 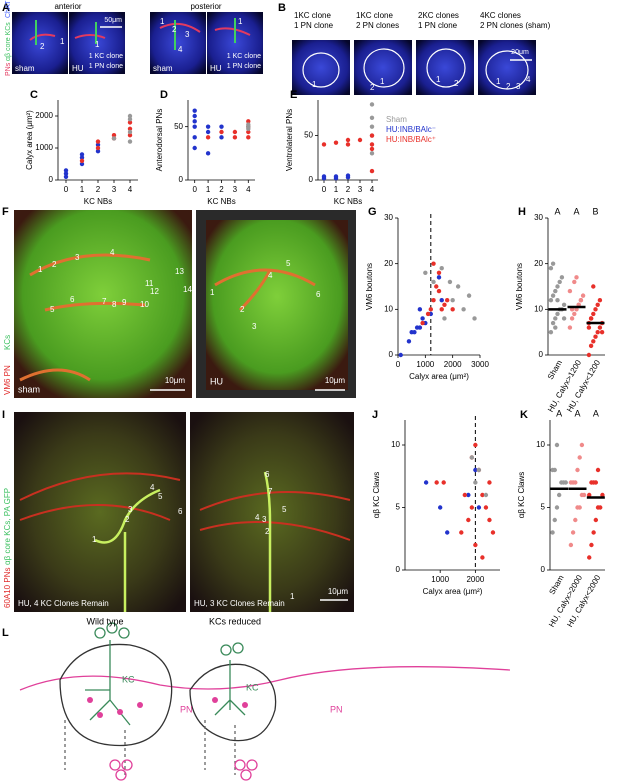 I want to click on legend-entry: Sham, so click(x=396, y=119).